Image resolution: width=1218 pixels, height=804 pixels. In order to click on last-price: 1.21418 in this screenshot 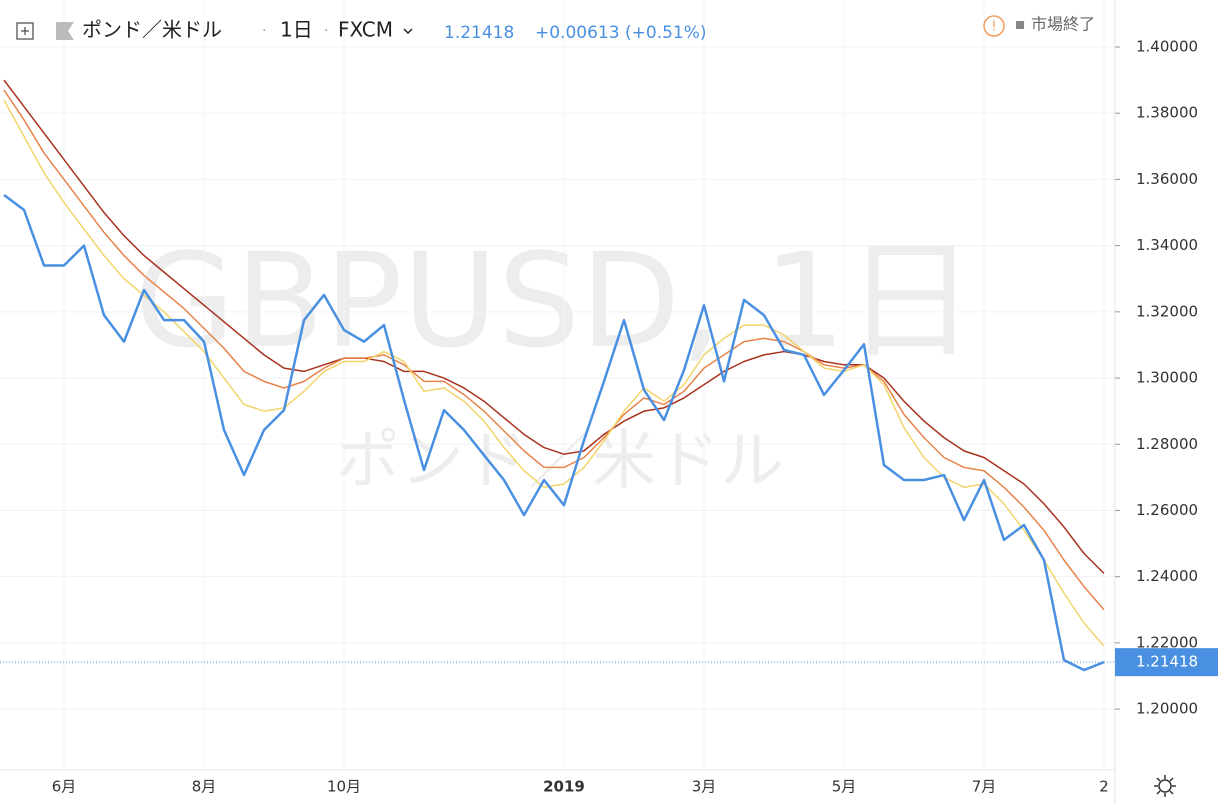, I will do `click(479, 33)`.